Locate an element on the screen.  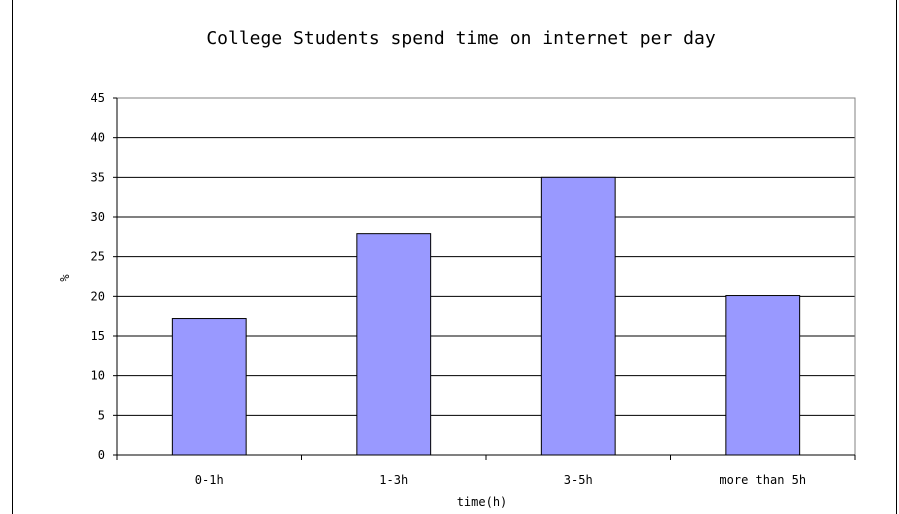
x-axis-ticks: 0-1h 1-3h 3-5h more than 5h is located at coordinates (486, 471).